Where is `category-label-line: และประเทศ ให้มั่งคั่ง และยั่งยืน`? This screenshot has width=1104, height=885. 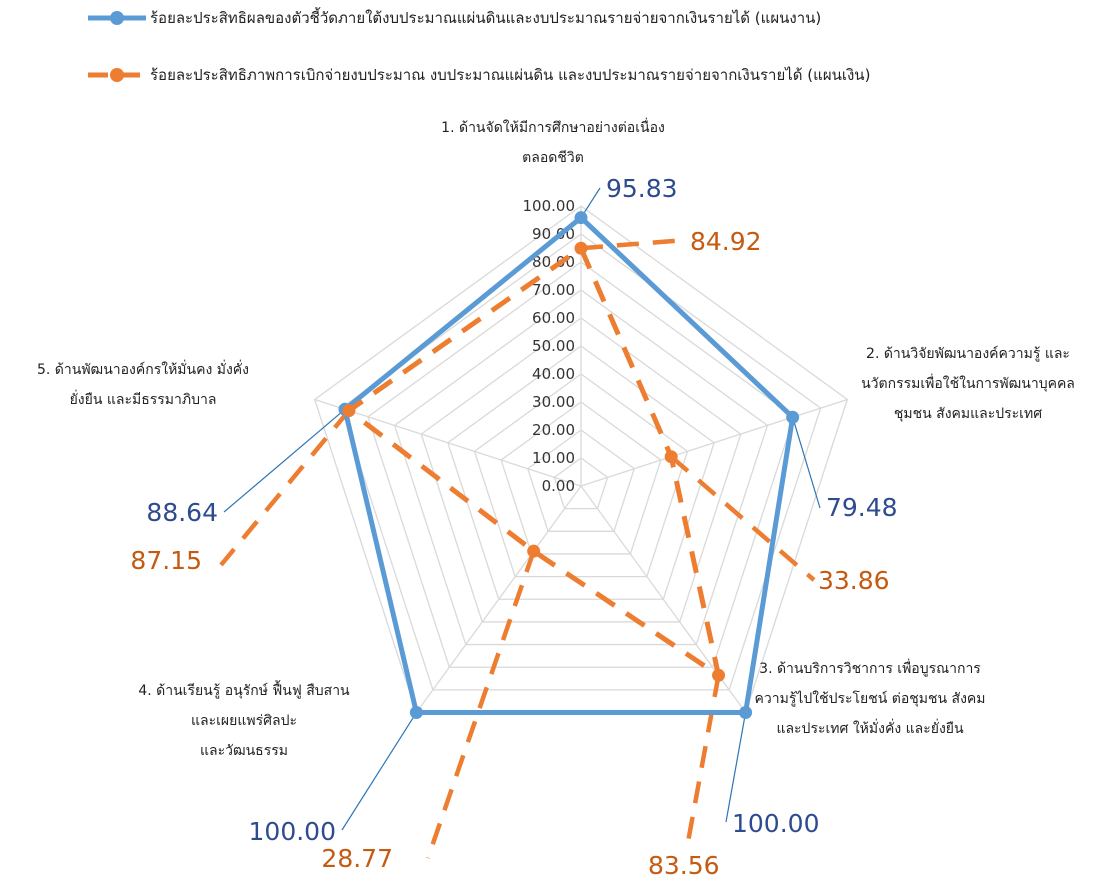 category-label-line: และประเทศ ให้มั่งคั่ง และยั่งยืน is located at coordinates (870, 728).